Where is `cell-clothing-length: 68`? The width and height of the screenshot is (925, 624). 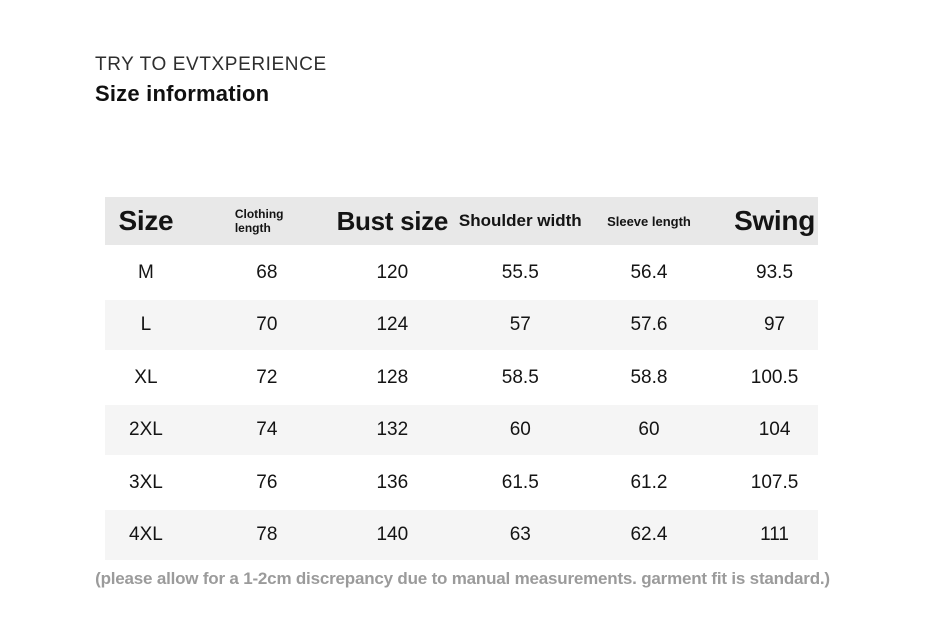 cell-clothing-length: 68 is located at coordinates (267, 272).